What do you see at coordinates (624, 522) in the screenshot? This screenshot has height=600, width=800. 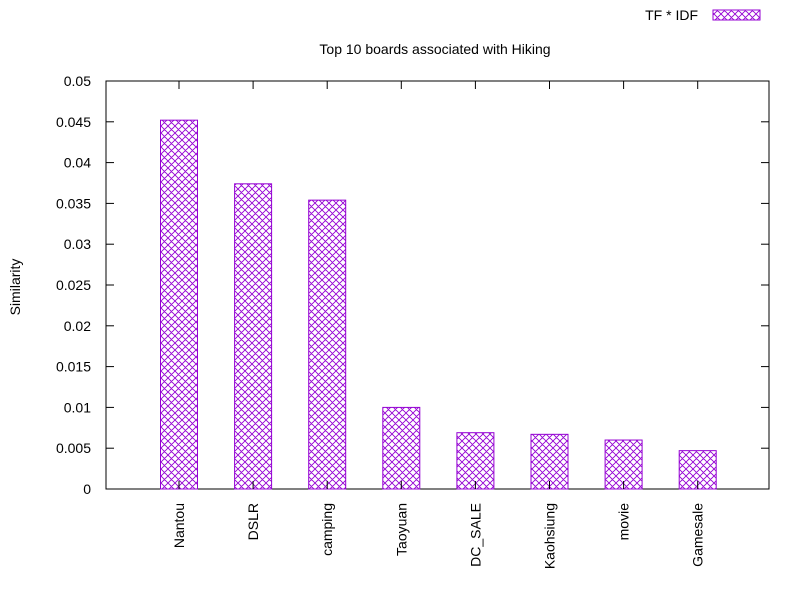 I see `x-tick-label: movie` at bounding box center [624, 522].